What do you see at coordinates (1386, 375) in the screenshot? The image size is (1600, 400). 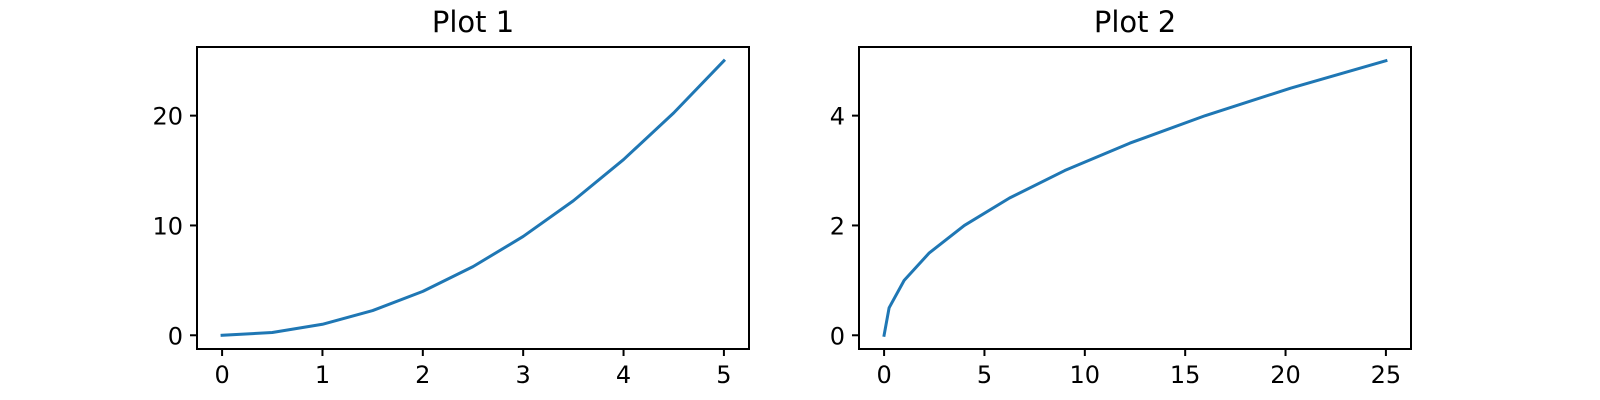 I see `x-tick-label: 25` at bounding box center [1386, 375].